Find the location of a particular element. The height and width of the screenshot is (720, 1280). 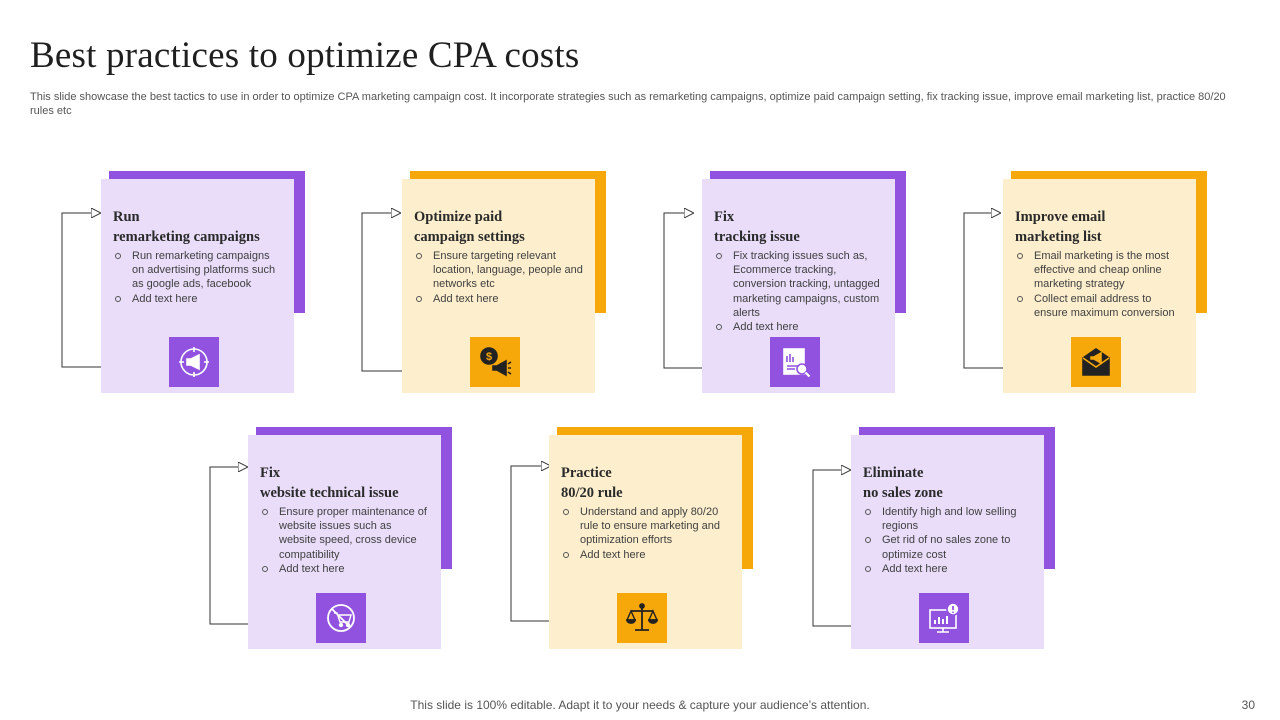

slide-title: Best practices to optimize CPA costs is located at coordinates (305, 55).